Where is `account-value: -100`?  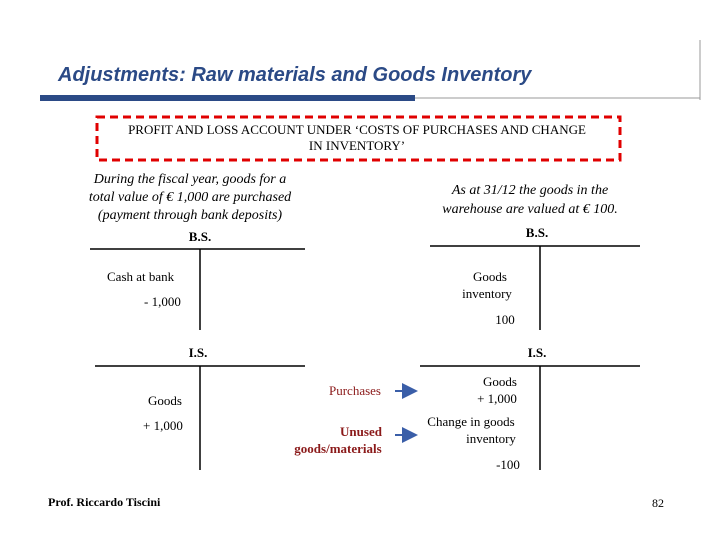 account-value: -100 is located at coordinates (508, 464).